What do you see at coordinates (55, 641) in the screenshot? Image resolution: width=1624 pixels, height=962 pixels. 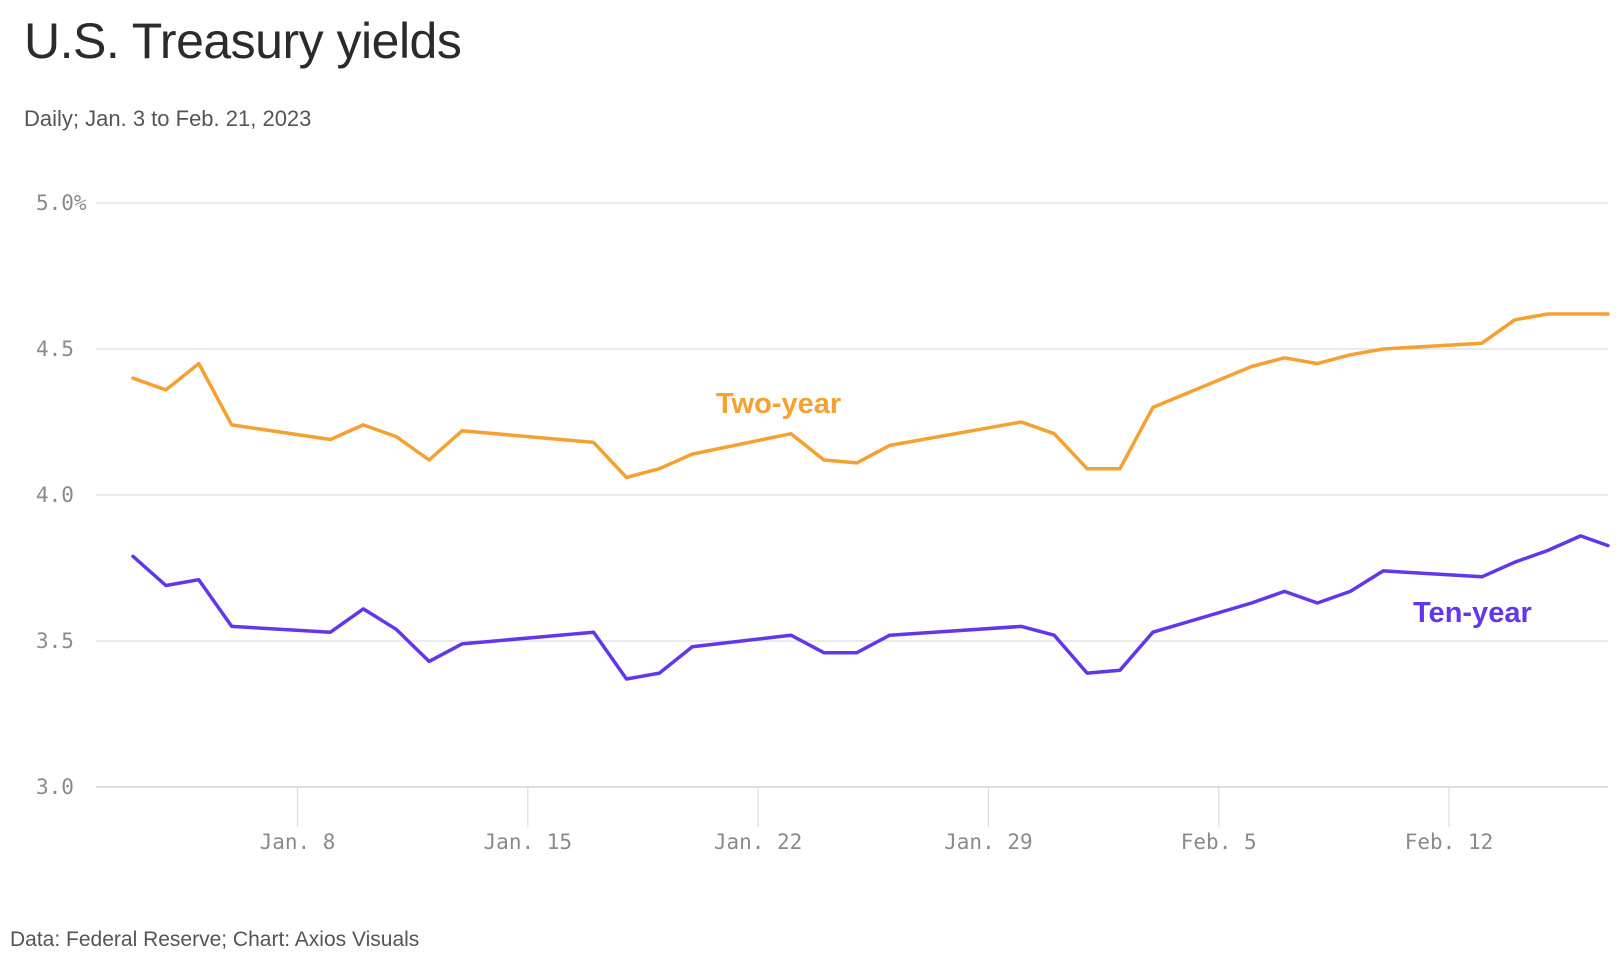 I see `y-tick-label: 3.5` at bounding box center [55, 641].